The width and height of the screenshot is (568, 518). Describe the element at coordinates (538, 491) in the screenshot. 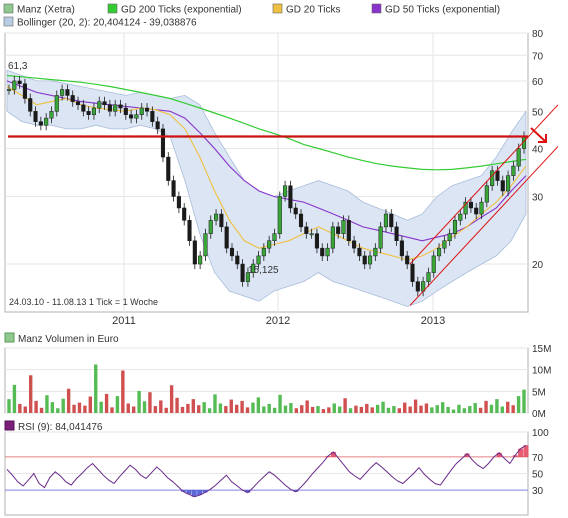

I see `rsi-y-tick-label: 30` at that location.